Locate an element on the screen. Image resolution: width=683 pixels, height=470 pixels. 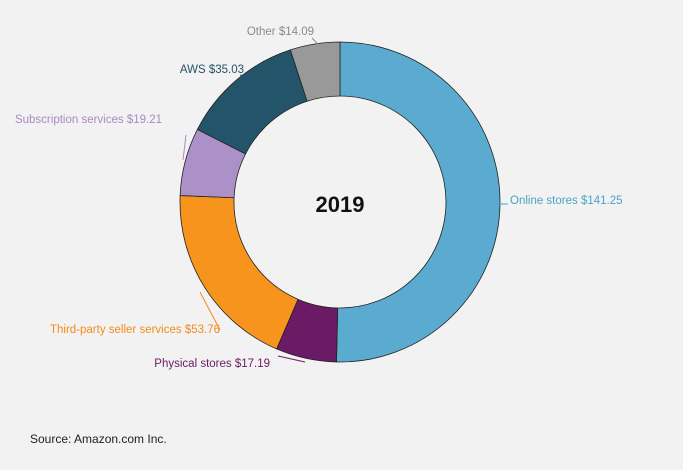
label-other: Other $14.09 is located at coordinates (280, 32).